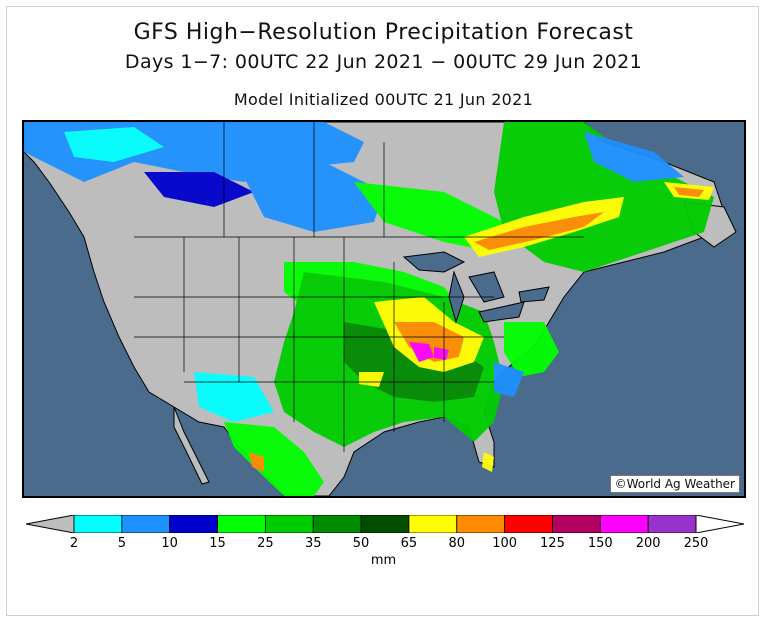 Image resolution: width=767 pixels, height=624 pixels. Describe the element at coordinates (476, 287) in the screenshot. I see `great-lakes` at that location.